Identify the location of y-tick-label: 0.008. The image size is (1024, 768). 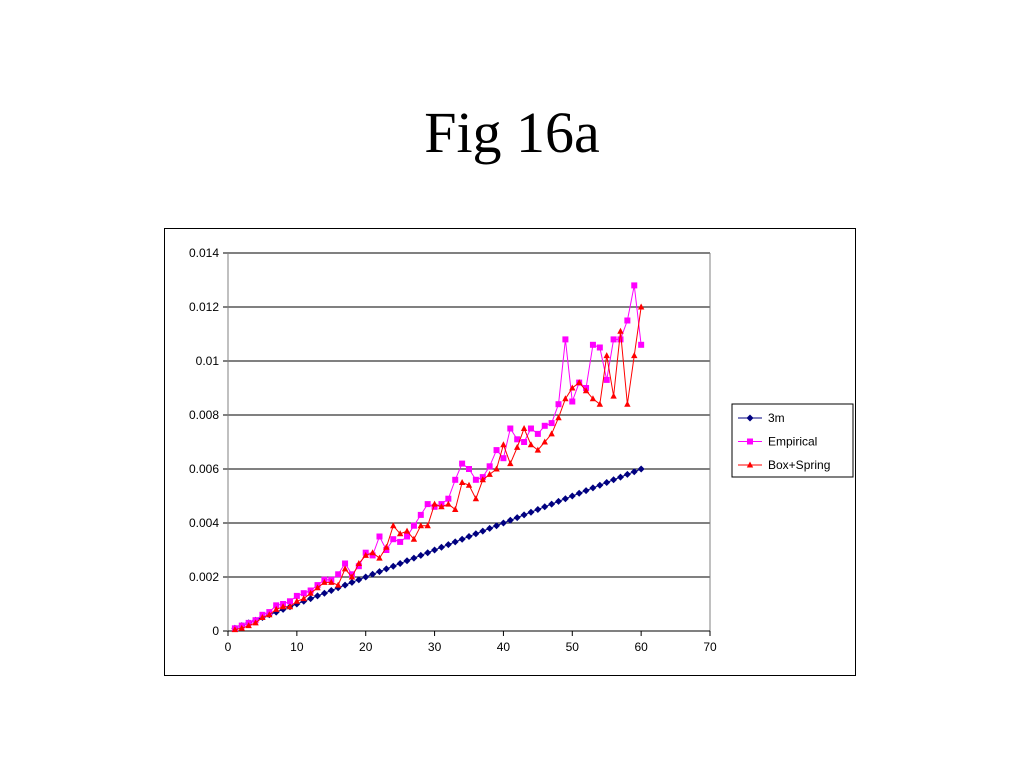
(204, 415).